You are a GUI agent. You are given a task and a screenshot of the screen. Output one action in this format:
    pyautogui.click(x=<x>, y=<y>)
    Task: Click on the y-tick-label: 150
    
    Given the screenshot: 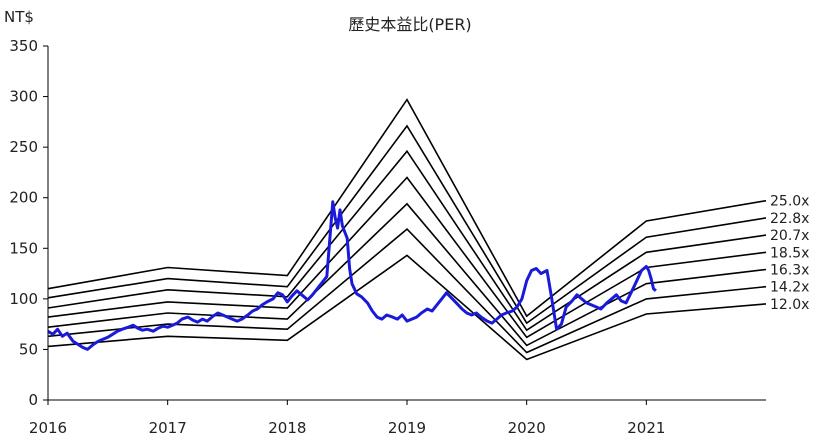 What is the action you would take?
    pyautogui.click(x=23, y=248)
    